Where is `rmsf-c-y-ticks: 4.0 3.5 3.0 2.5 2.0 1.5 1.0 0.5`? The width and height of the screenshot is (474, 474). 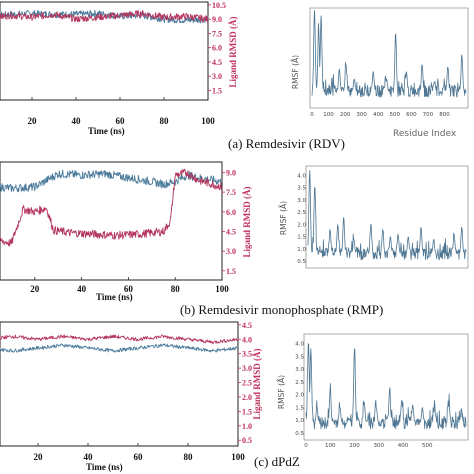 rmsf-c-y-ticks: 4.0 3.5 3.0 2.5 2.0 1.5 1.0 0.5 is located at coordinates (299, 389).